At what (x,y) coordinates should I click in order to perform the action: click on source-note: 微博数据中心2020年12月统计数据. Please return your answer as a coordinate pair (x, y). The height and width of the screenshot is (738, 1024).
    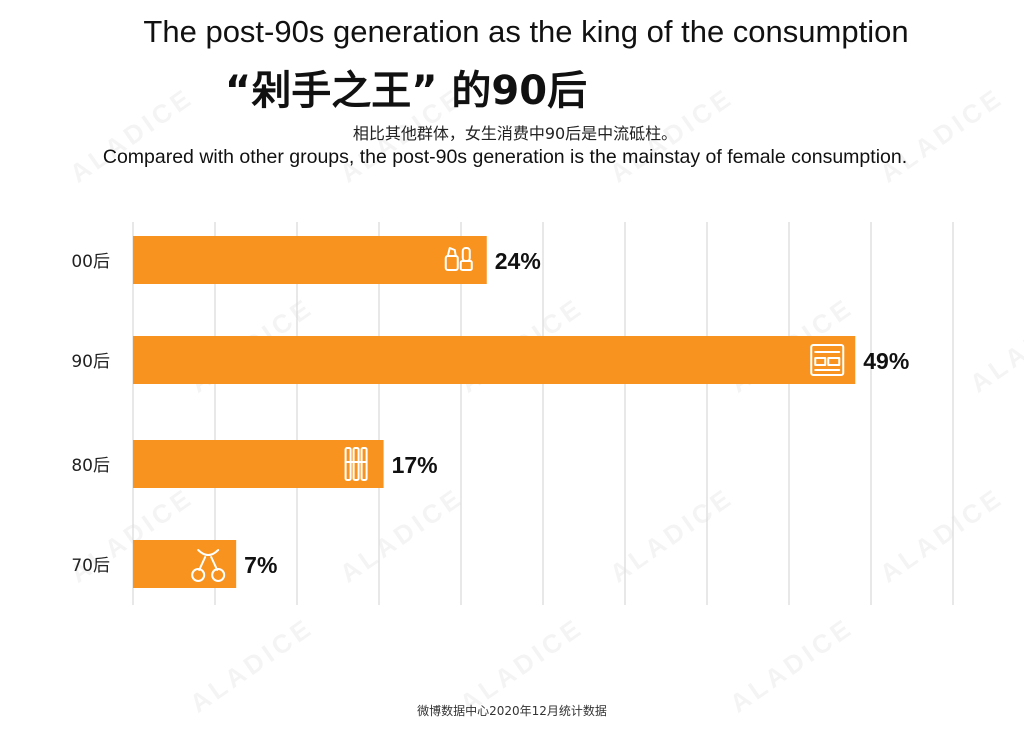
    Looking at the image, I should click on (512, 711).